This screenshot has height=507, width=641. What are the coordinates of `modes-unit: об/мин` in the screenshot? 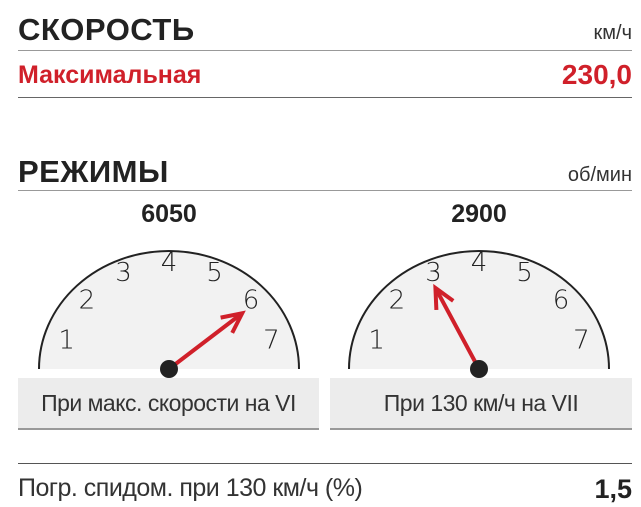 It's located at (599, 175).